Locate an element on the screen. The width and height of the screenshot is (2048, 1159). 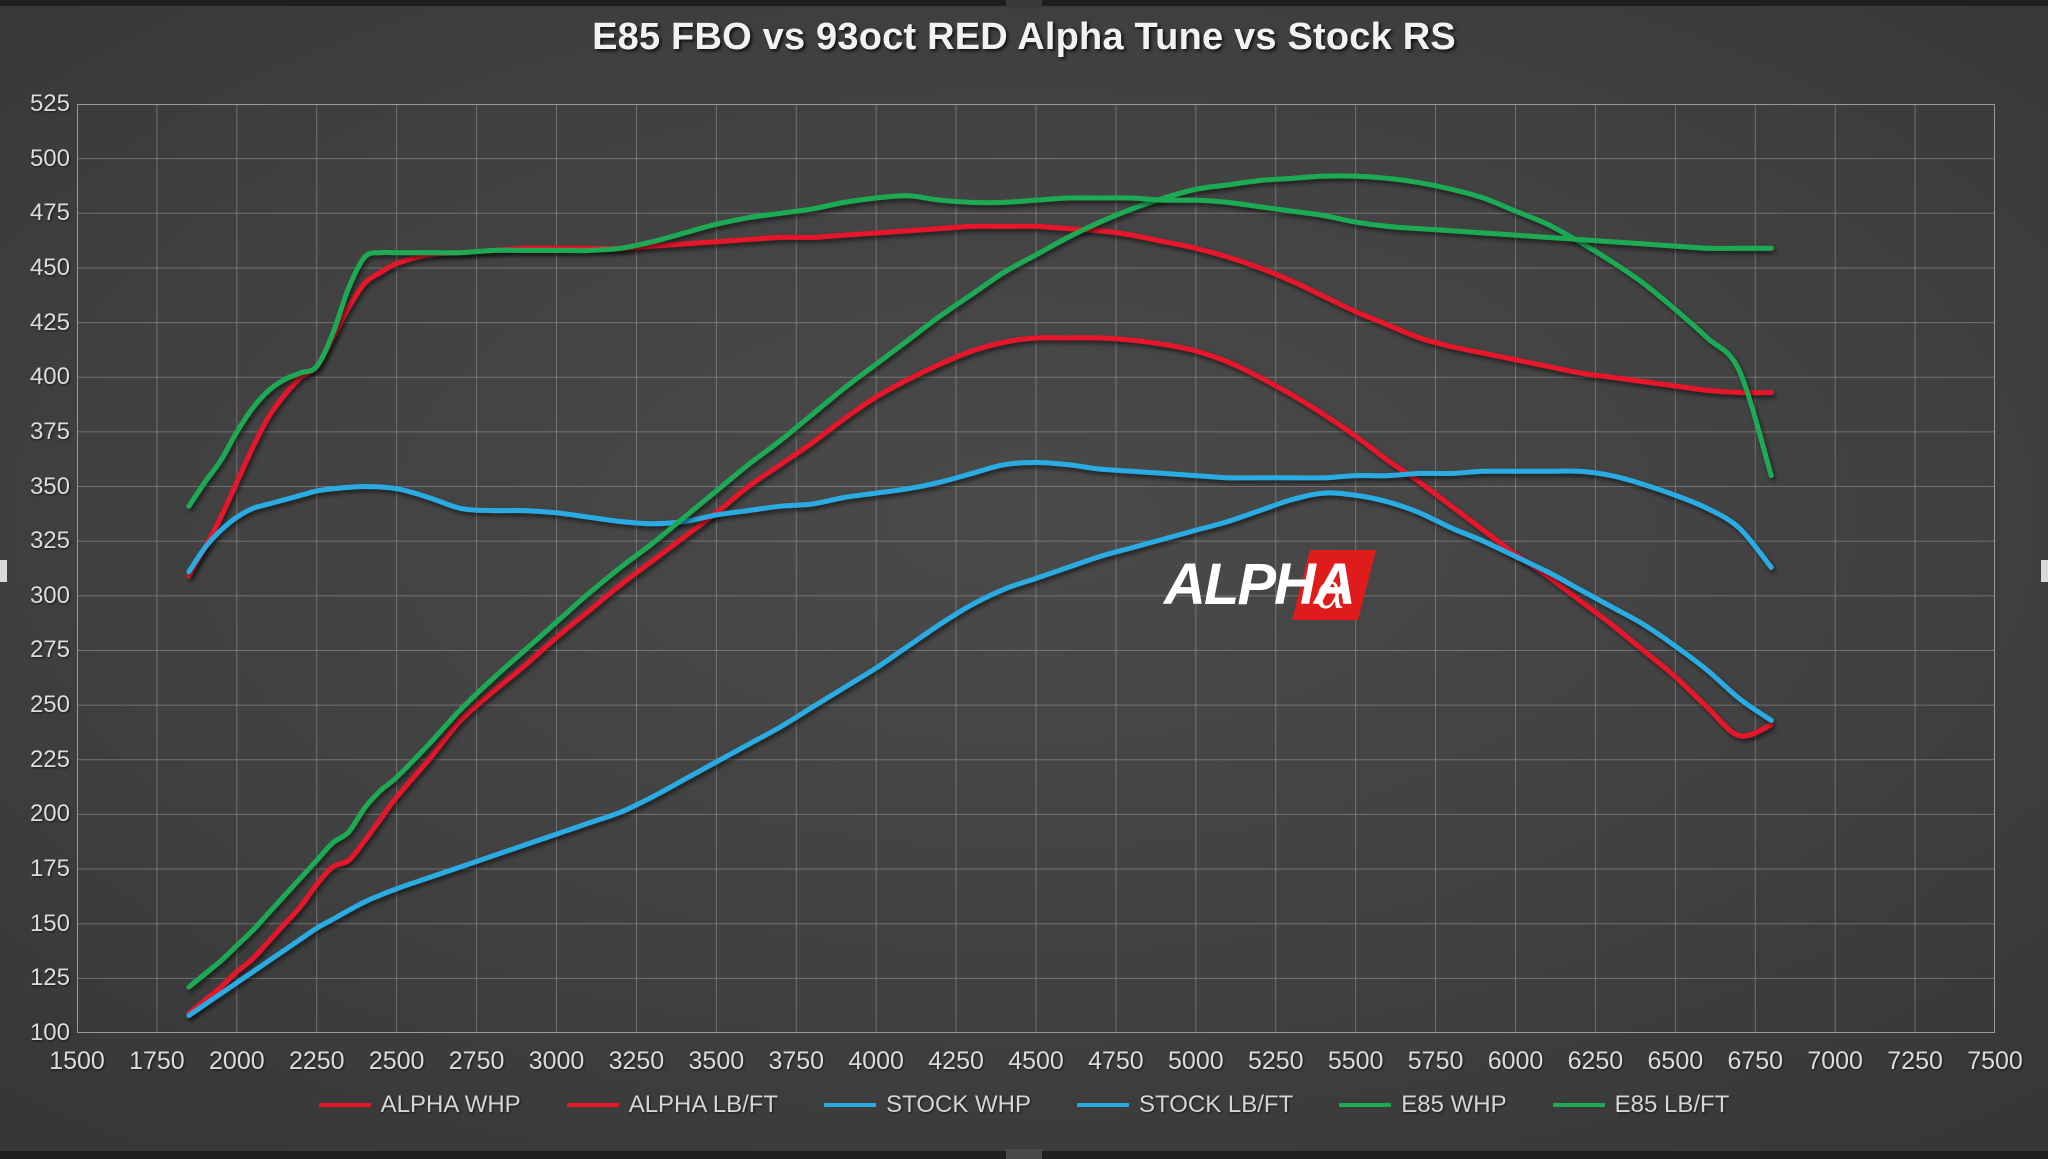
legend-item: E85 LB/FT is located at coordinates (1641, 1104).